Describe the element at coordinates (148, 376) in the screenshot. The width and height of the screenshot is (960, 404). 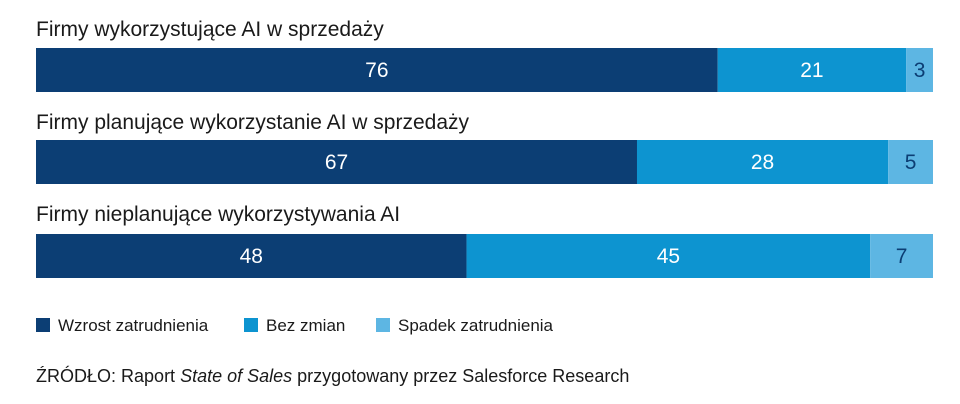
I see `source-prefix: Raport` at that location.